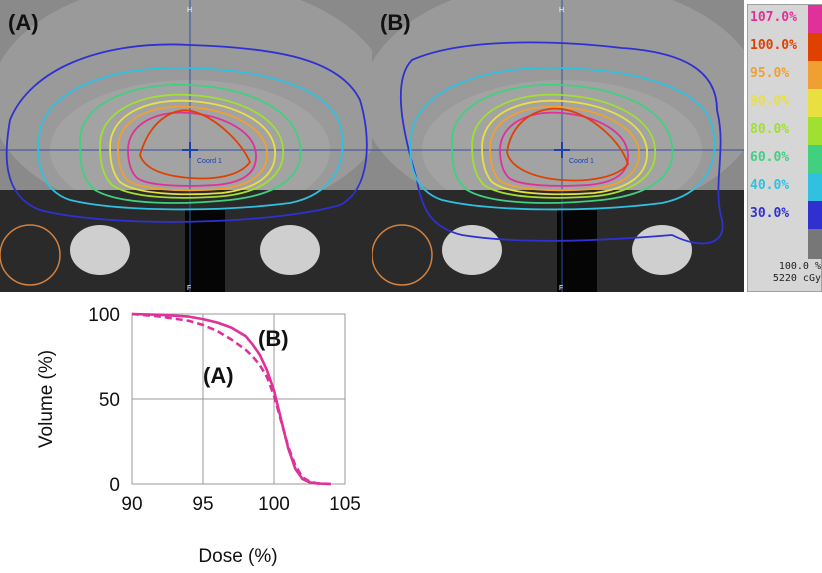  Describe the element at coordinates (796, 278) in the screenshot. I see `legend-footer-dose: 5220 cGy` at that location.